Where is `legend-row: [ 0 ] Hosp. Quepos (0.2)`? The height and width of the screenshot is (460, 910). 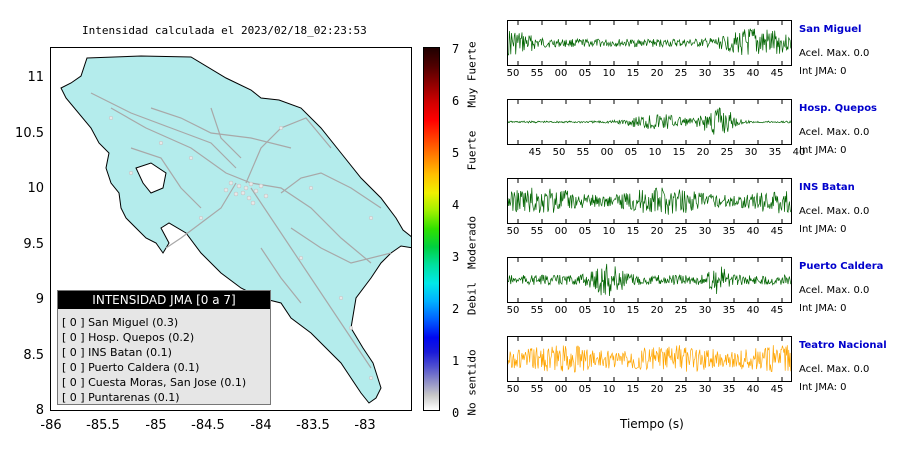
legend-row: [ 0 ] Hosp. Quepos (0.2) is located at coordinates (128, 337).